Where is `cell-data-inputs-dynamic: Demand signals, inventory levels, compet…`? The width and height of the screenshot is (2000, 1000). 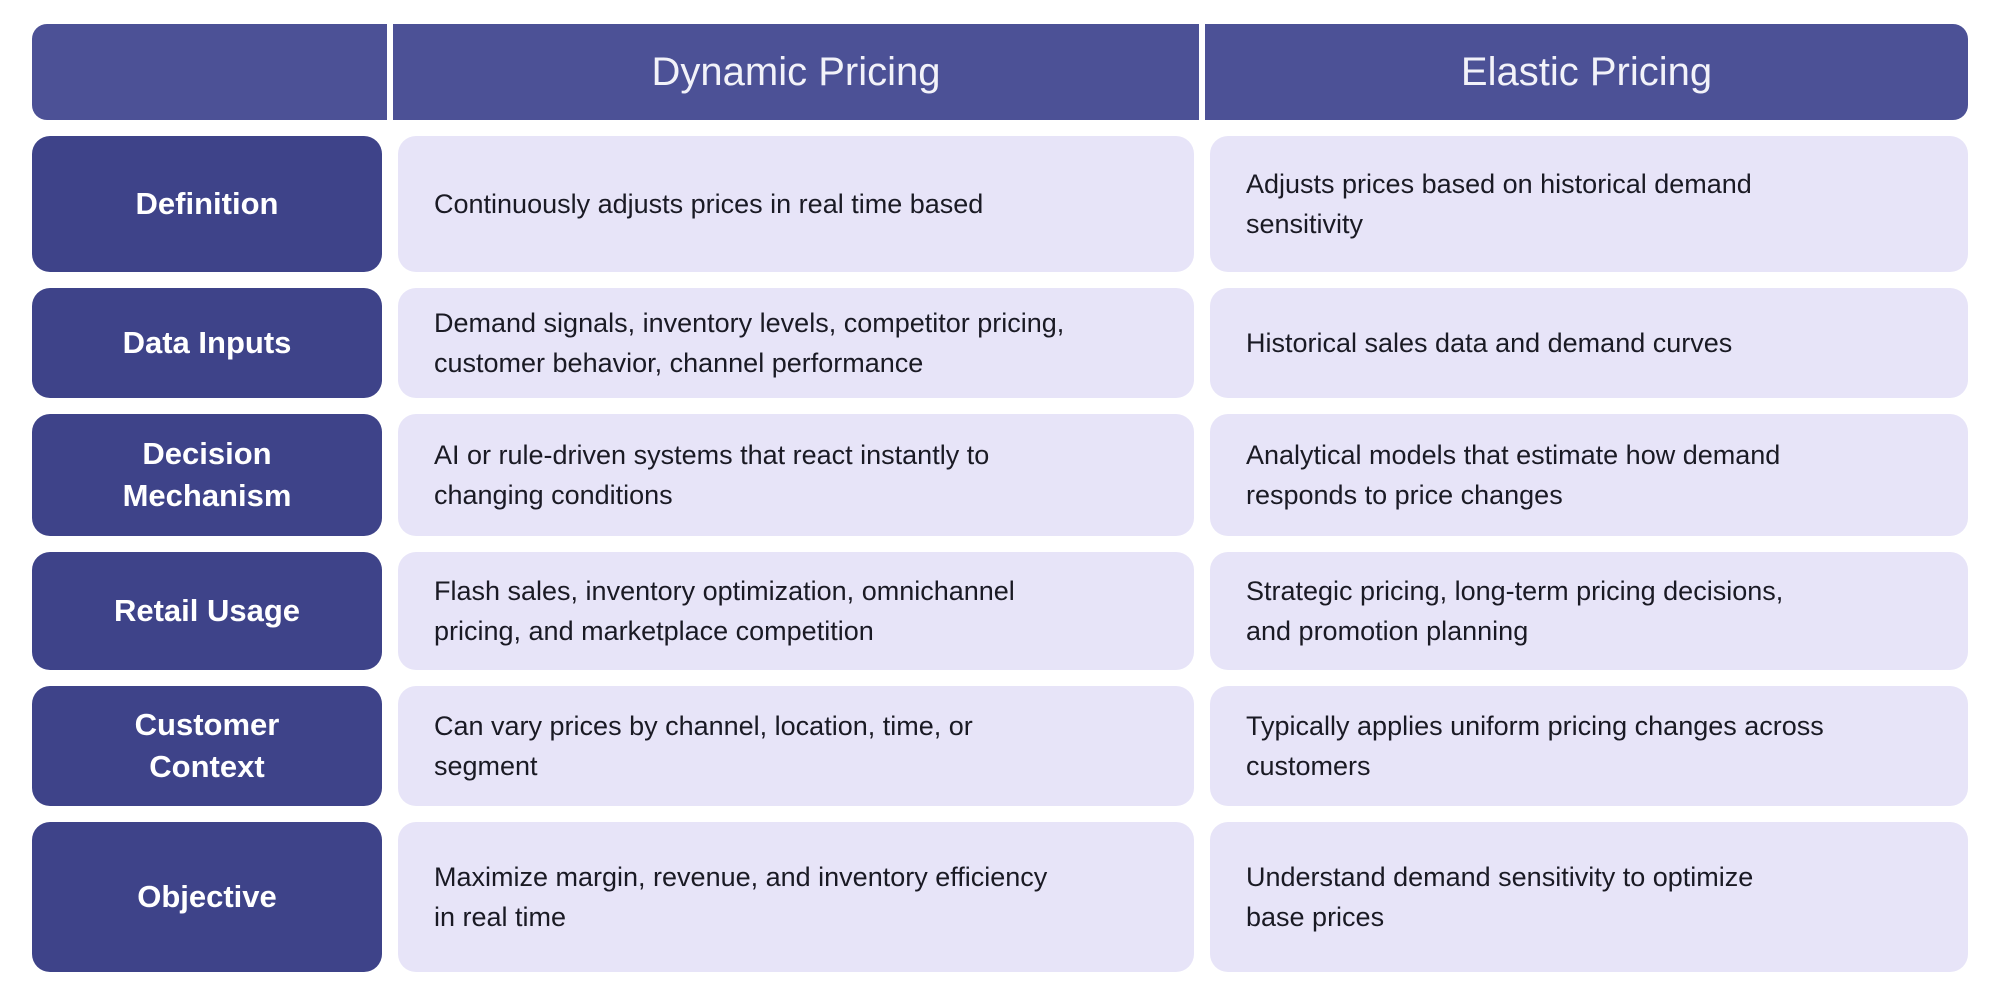
cell-data-inputs-dynamic: Demand signals, inventory levels, compet… is located at coordinates (796, 343).